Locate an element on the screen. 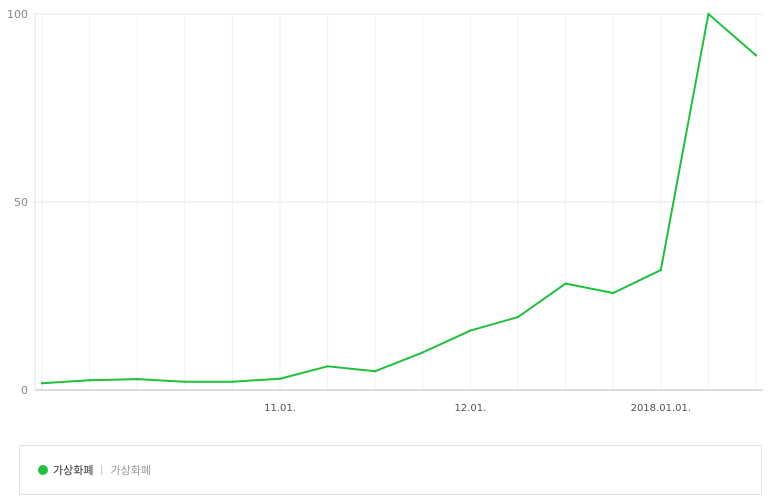 The width and height of the screenshot is (773, 500). legend-series-name: 가상화폐 is located at coordinates (73, 470).